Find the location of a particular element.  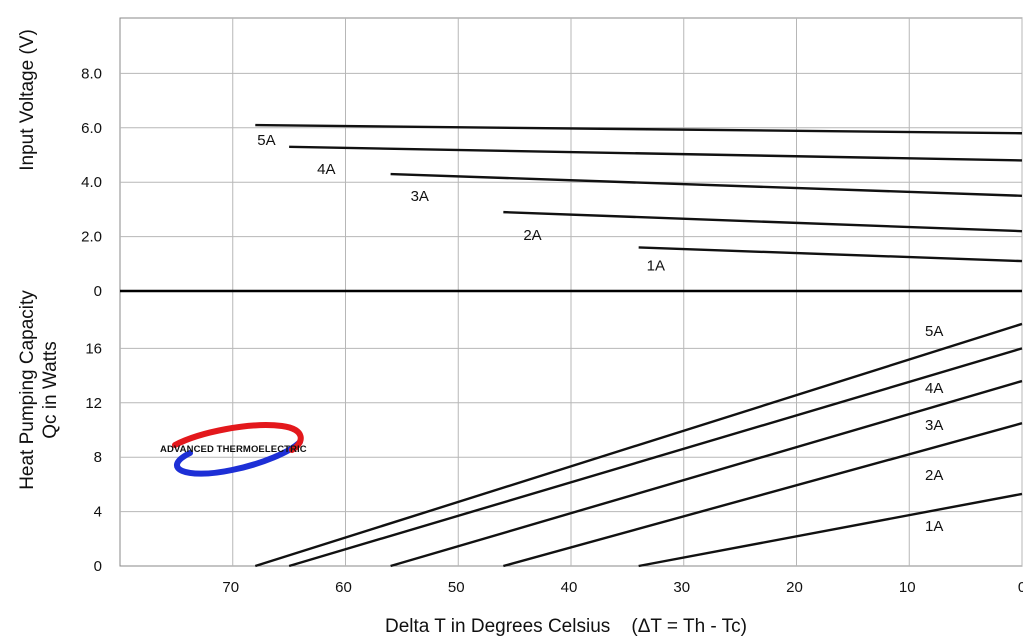

bottom-y-axis-title: Heat Pumping Capacity Qc in Watts is located at coordinates (39, 390).